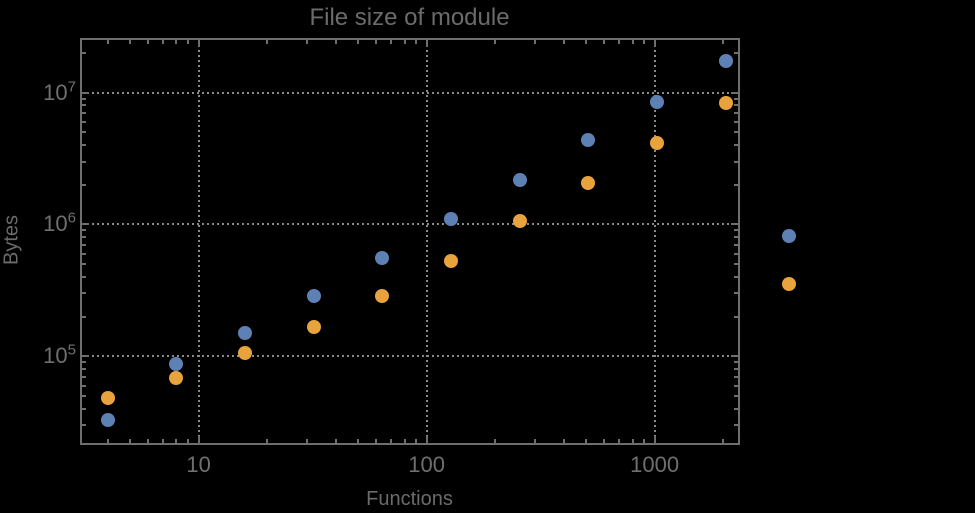 This screenshot has height=513, width=975. I want to click on x-tick-label: 1000, so click(655, 464).